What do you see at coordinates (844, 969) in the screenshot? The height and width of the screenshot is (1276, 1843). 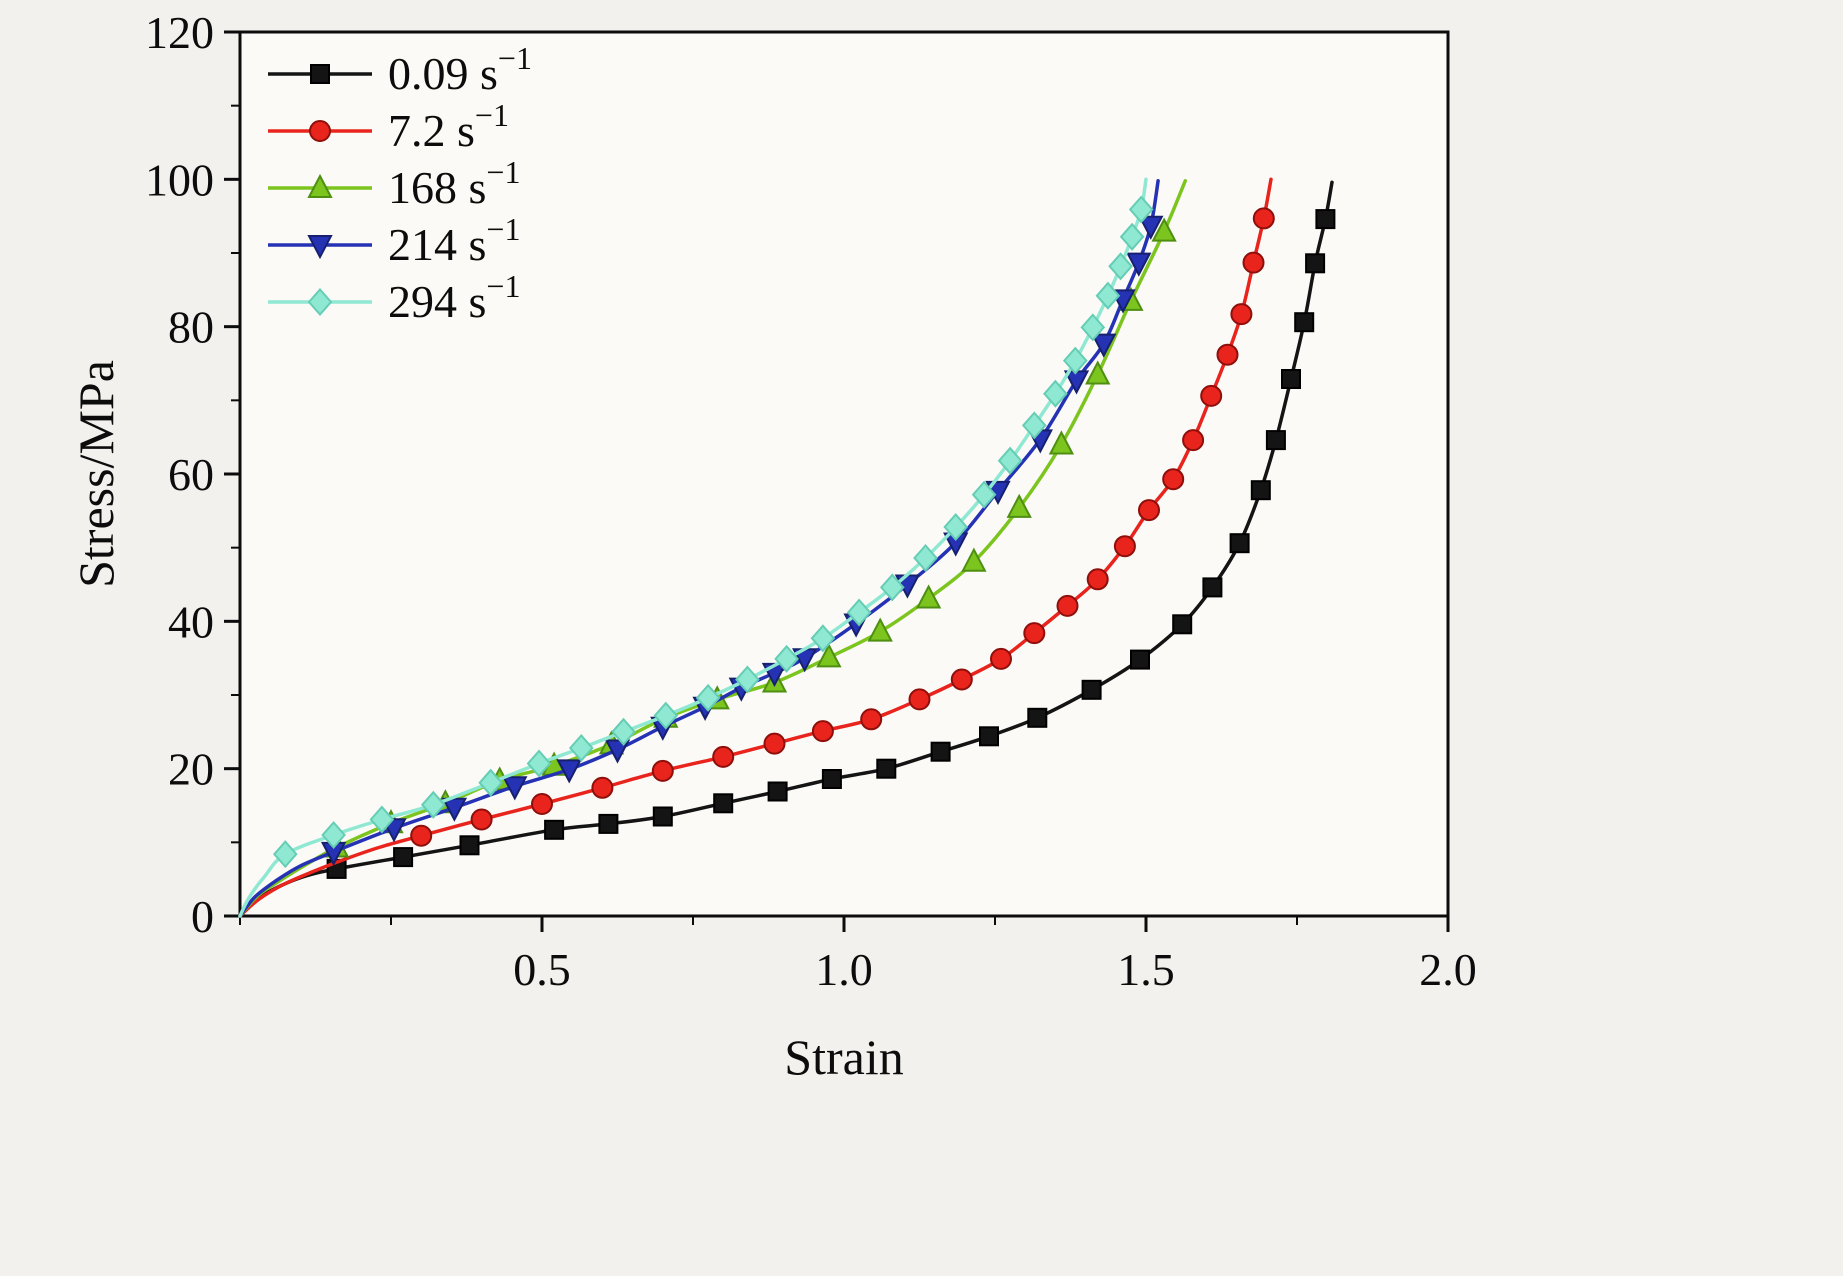 I see `x-tick-label: 1.0` at bounding box center [844, 969].